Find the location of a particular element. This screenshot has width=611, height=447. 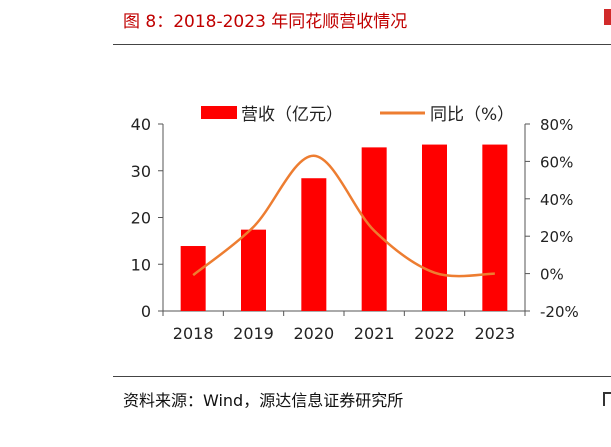

legend-label-yoy: 同比（%） is located at coordinates (472, 115).